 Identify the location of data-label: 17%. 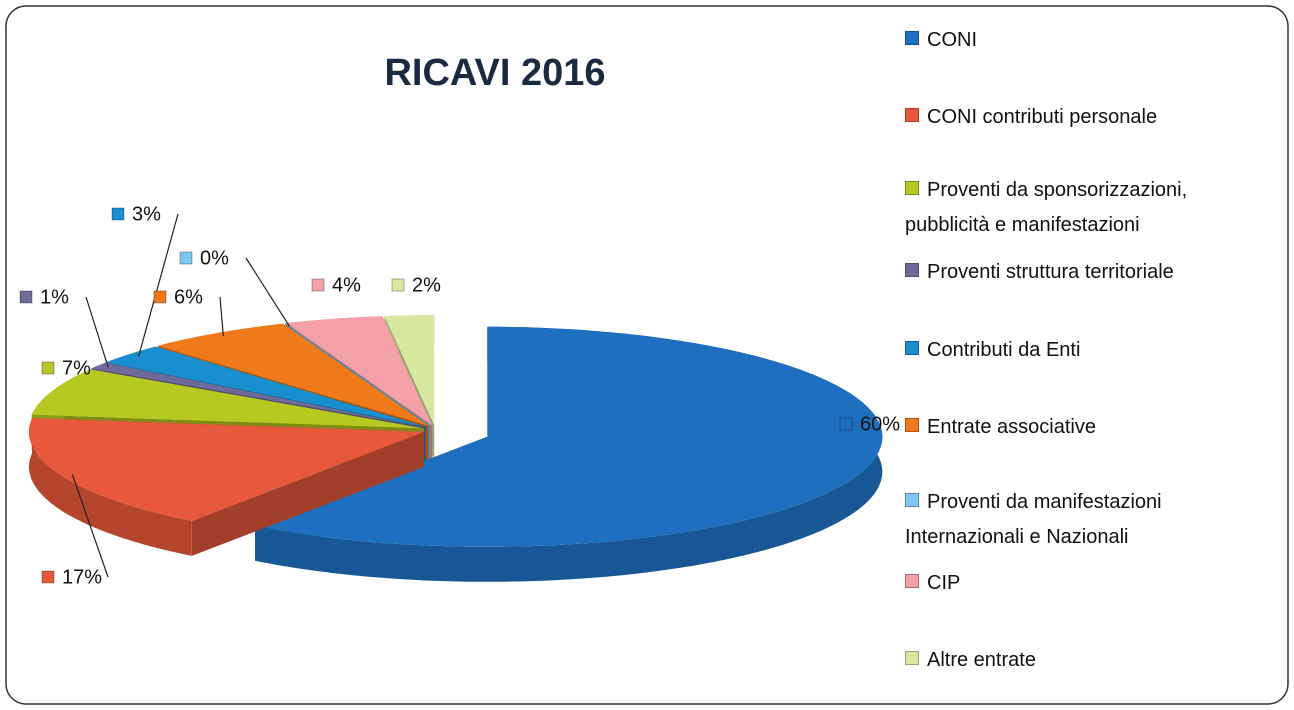
(82, 577).